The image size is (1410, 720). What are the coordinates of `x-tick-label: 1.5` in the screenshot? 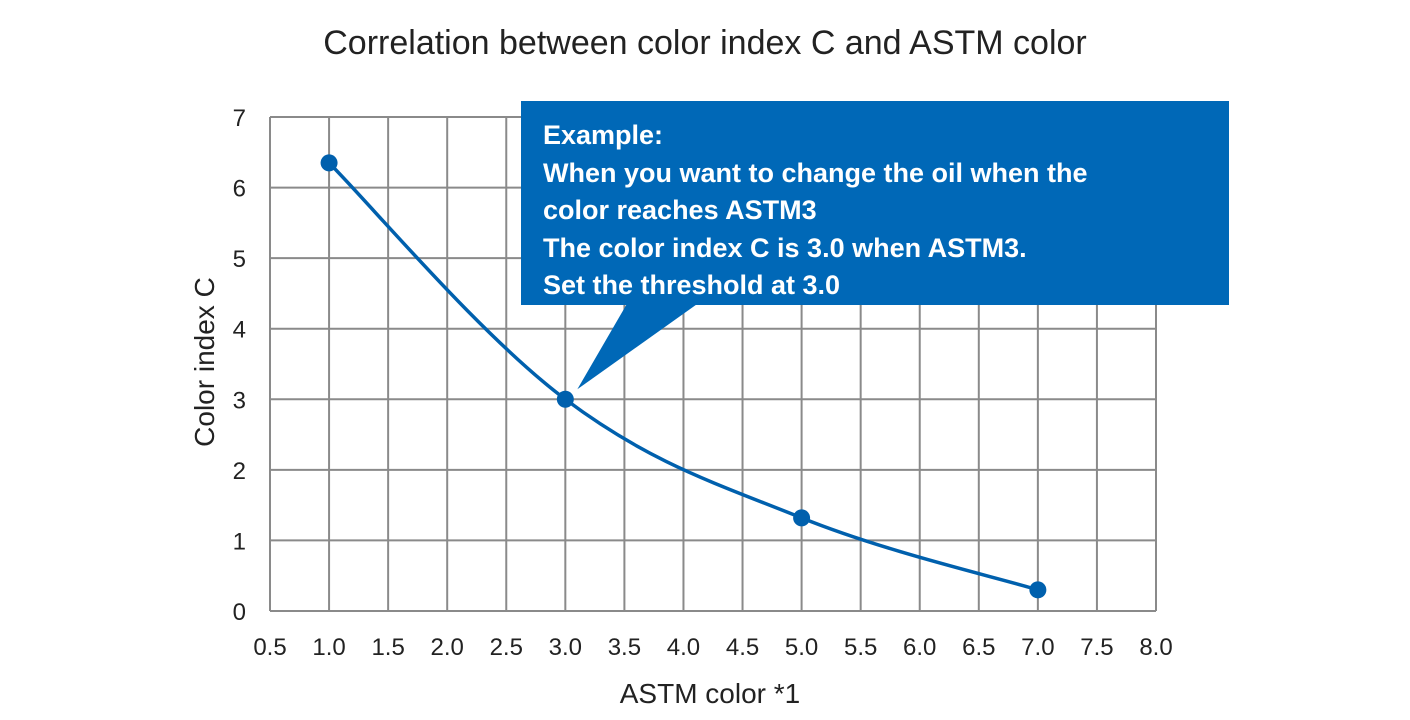 It's located at (387, 647).